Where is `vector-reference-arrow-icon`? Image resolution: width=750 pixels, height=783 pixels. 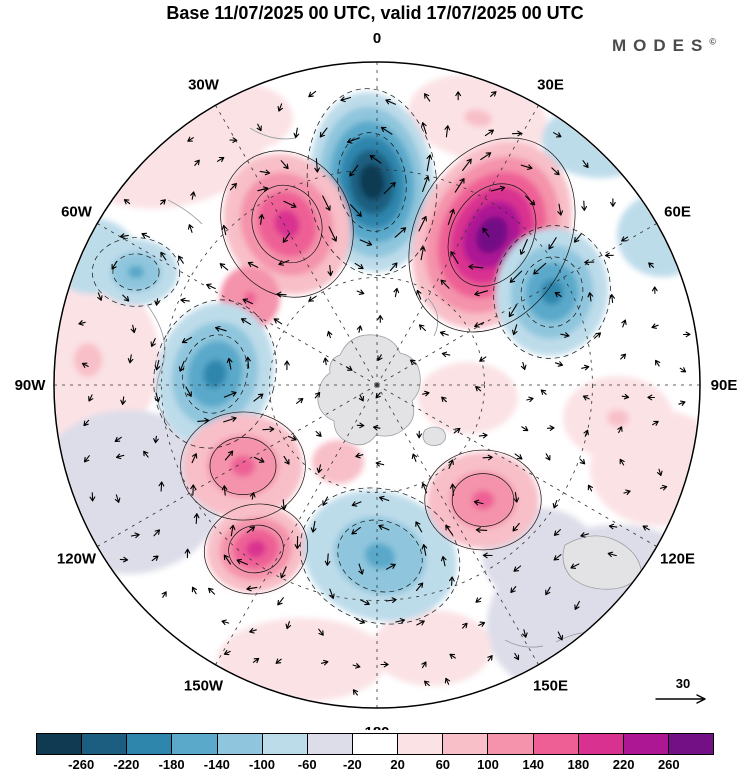 vector-reference-arrow-icon is located at coordinates (680, 699).